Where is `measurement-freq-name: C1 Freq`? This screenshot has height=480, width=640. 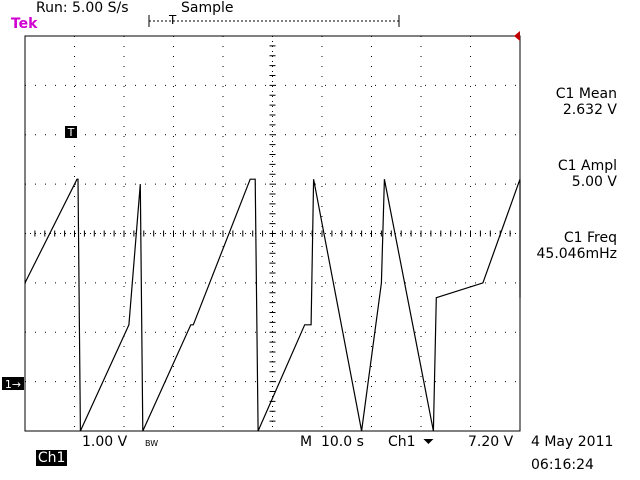
measurement-freq-name: C1 Freq is located at coordinates (590, 238).